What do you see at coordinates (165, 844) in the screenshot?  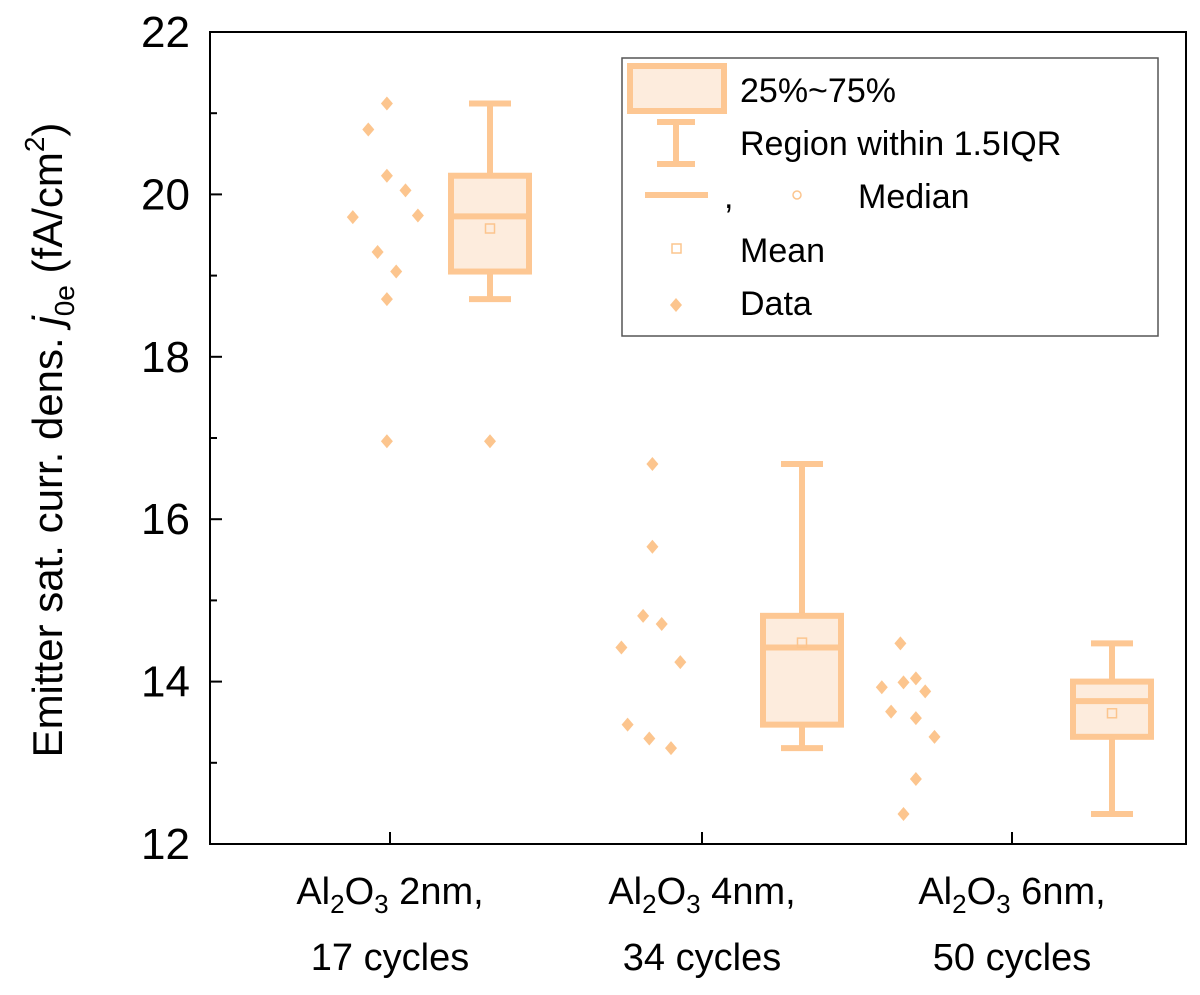 I see `y-tick-label: 12` at bounding box center [165, 844].